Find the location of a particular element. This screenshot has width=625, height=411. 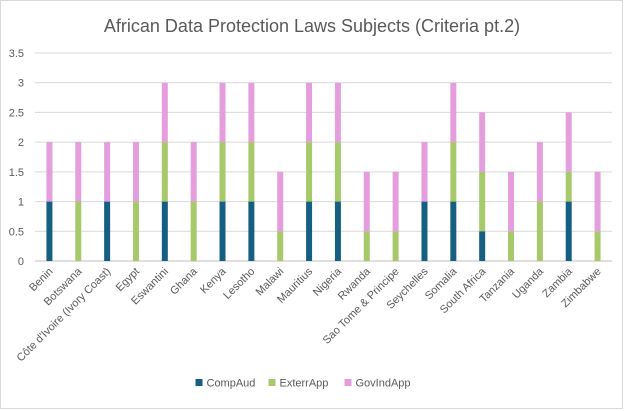

legend-label: GovIndApp is located at coordinates (383, 384).